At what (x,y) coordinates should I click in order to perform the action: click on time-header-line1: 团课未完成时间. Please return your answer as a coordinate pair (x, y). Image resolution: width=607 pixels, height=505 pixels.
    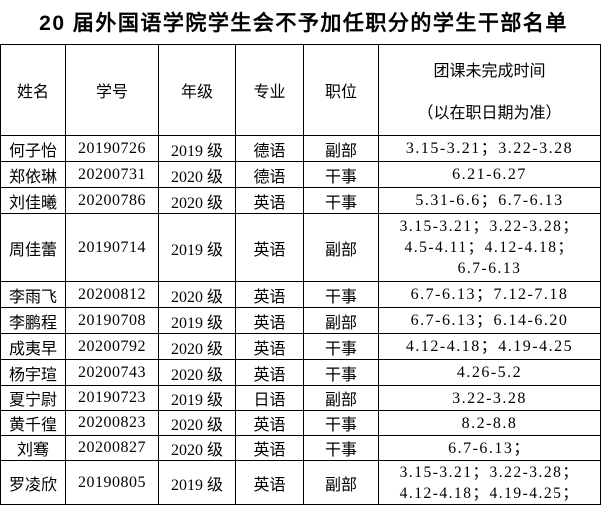
    Looking at the image, I should click on (489, 71).